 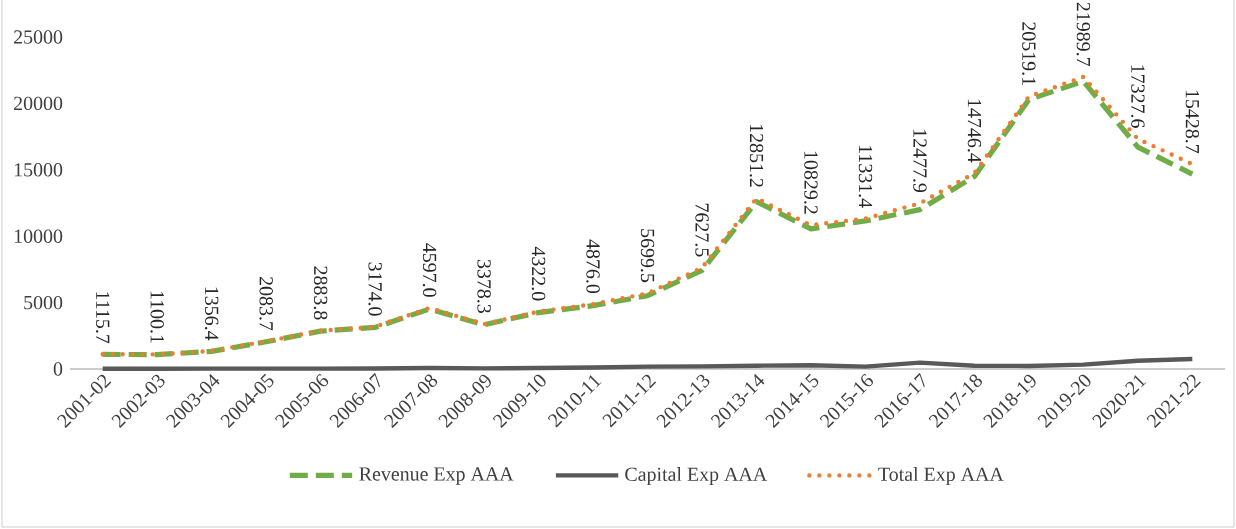 What do you see at coordinates (429, 270) in the screenshot?
I see `data-label: 4597.0` at bounding box center [429, 270].